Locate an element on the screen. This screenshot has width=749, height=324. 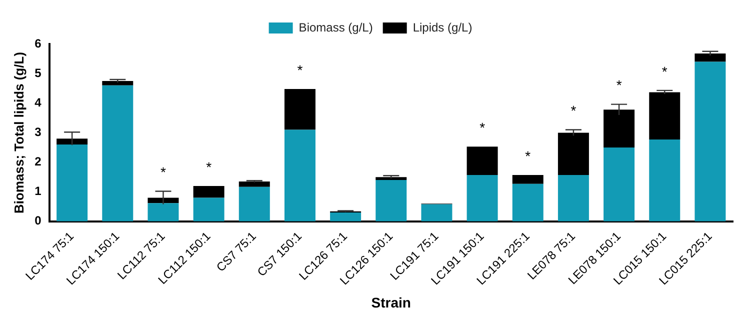
y-tick-label: 4 is located at coordinates (38, 102).